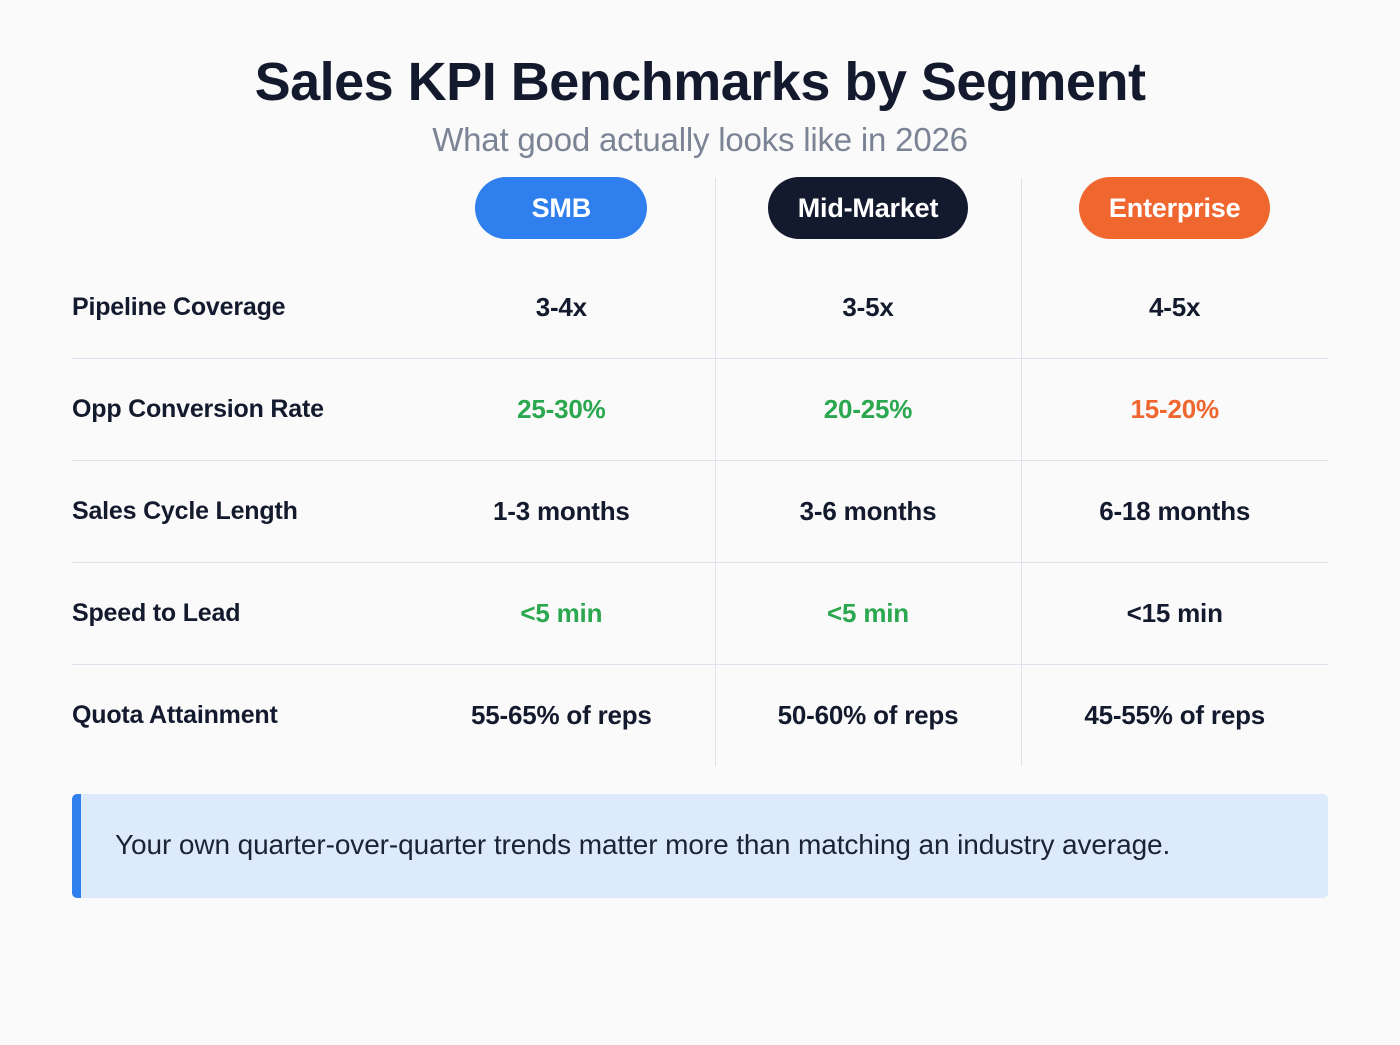  I want to click on table-row: Pipeline Coverage 3-4x 3-5x 4-5x, so click(700, 307).